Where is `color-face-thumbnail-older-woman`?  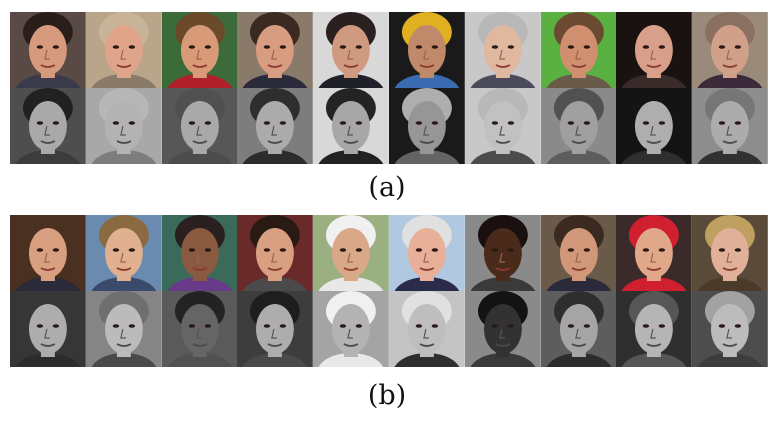 color-face-thumbnail-older-woman is located at coordinates (502, 50).